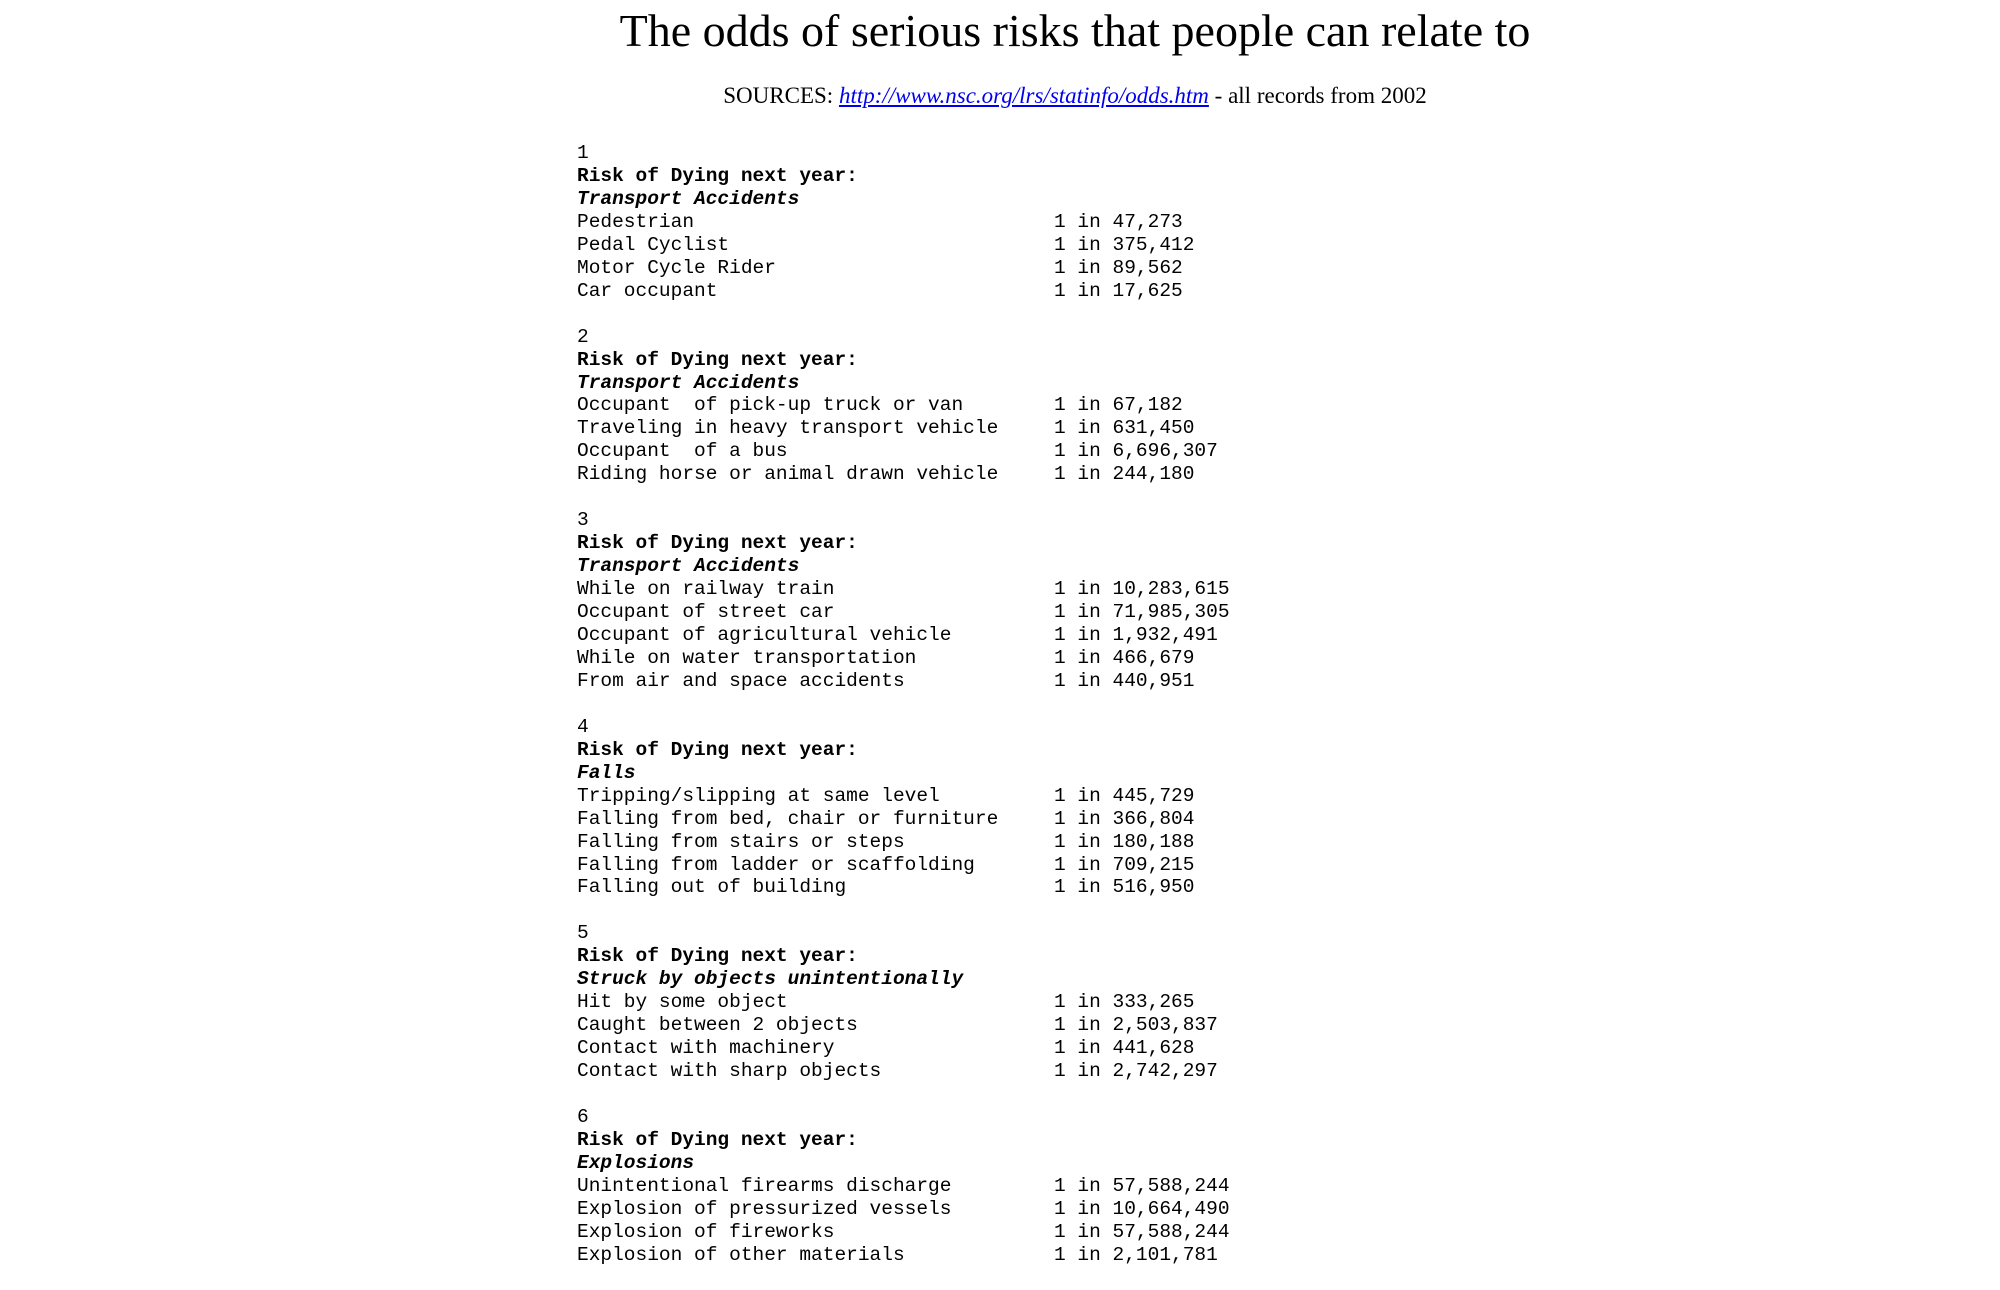 This screenshot has height=1290, width=2000. Describe the element at coordinates (583, 726) in the screenshot. I see `section-number: 4` at that location.